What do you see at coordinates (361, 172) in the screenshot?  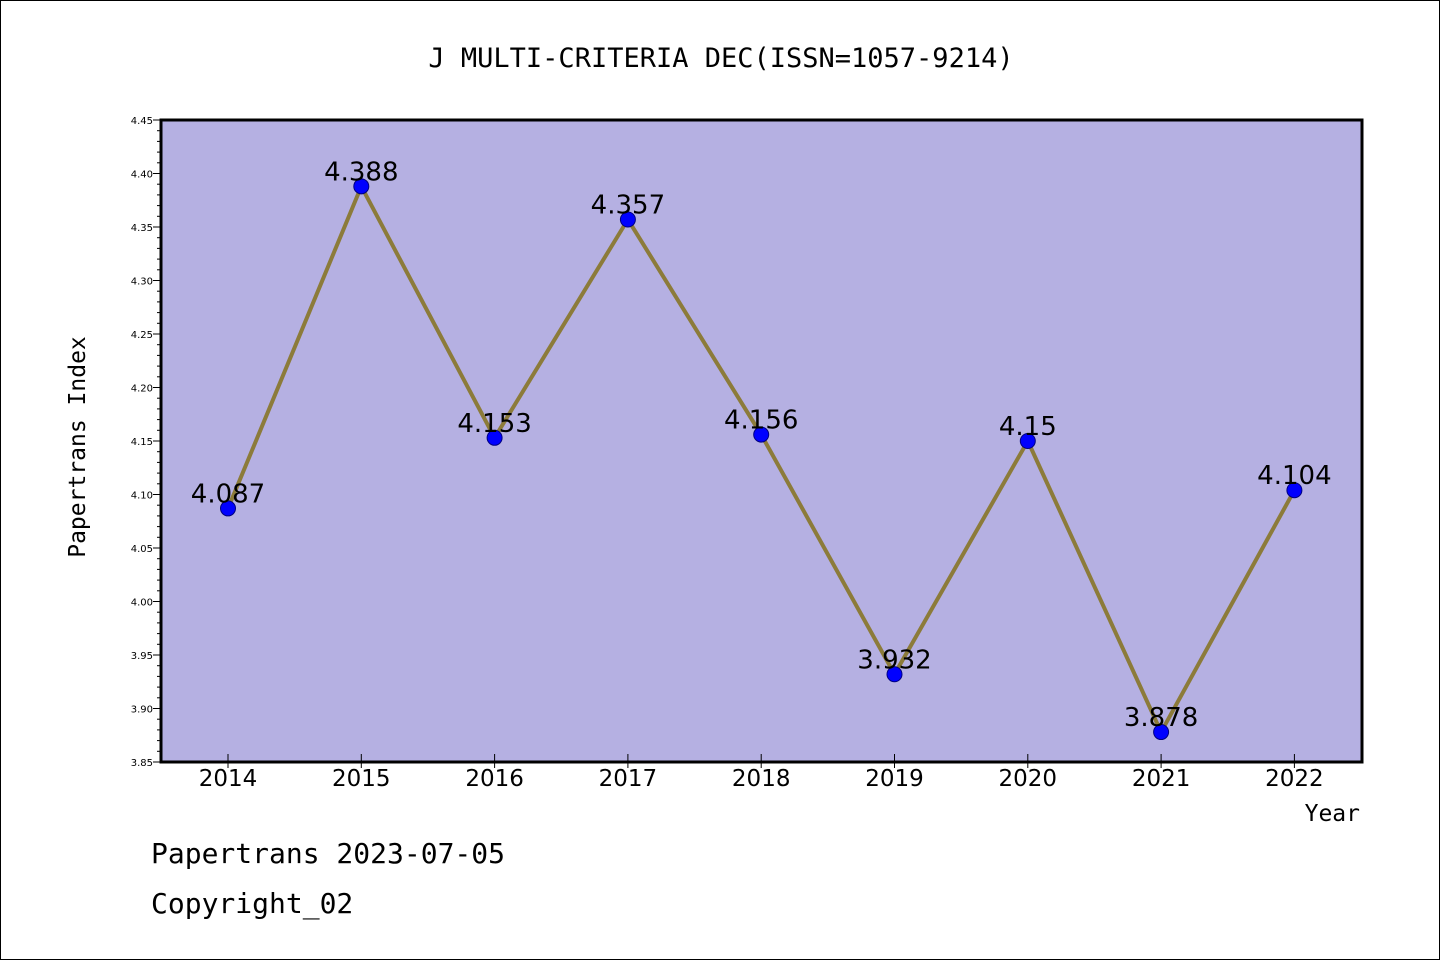 I see `data-label-2015: 4.388` at bounding box center [361, 172].